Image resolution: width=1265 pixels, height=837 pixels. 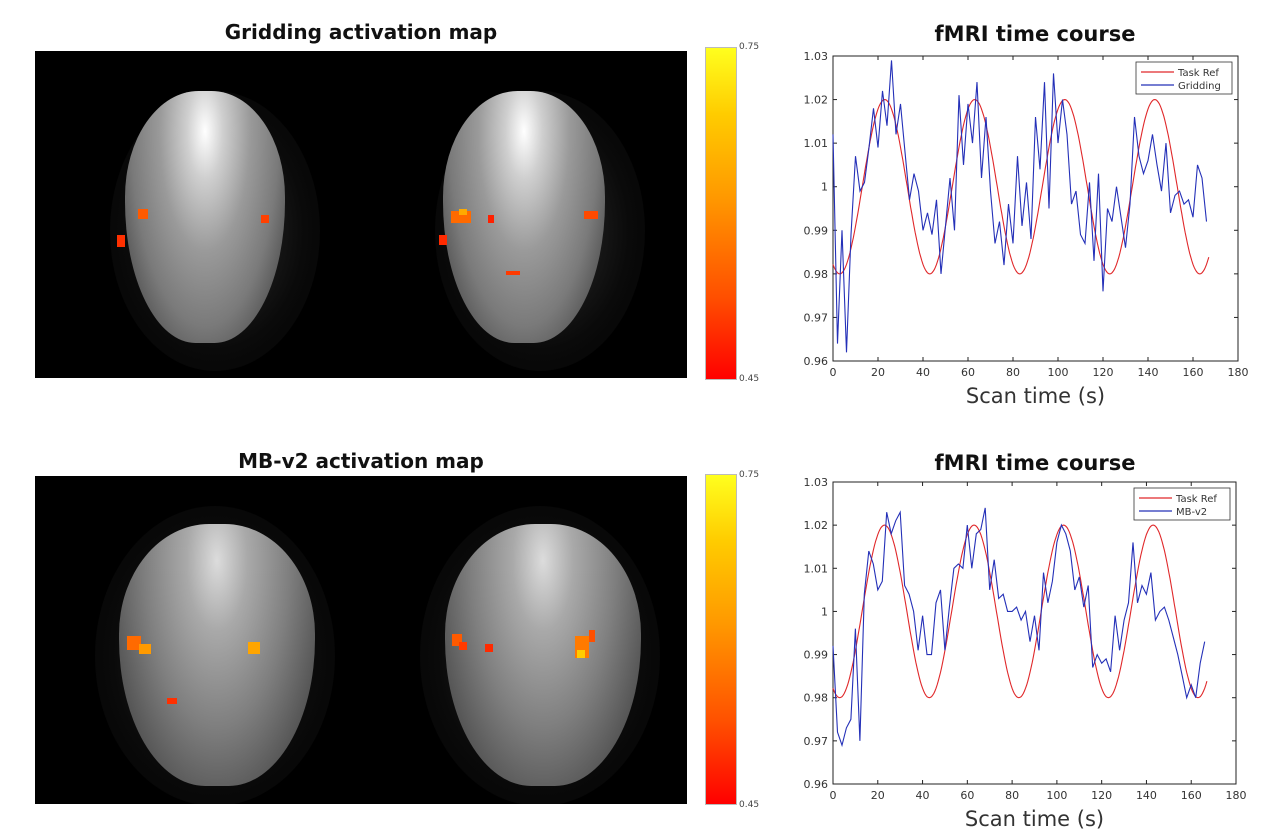 What do you see at coordinates (361, 32) in the screenshot?
I see `map-title-gridding: Gridding activation map` at bounding box center [361, 32].